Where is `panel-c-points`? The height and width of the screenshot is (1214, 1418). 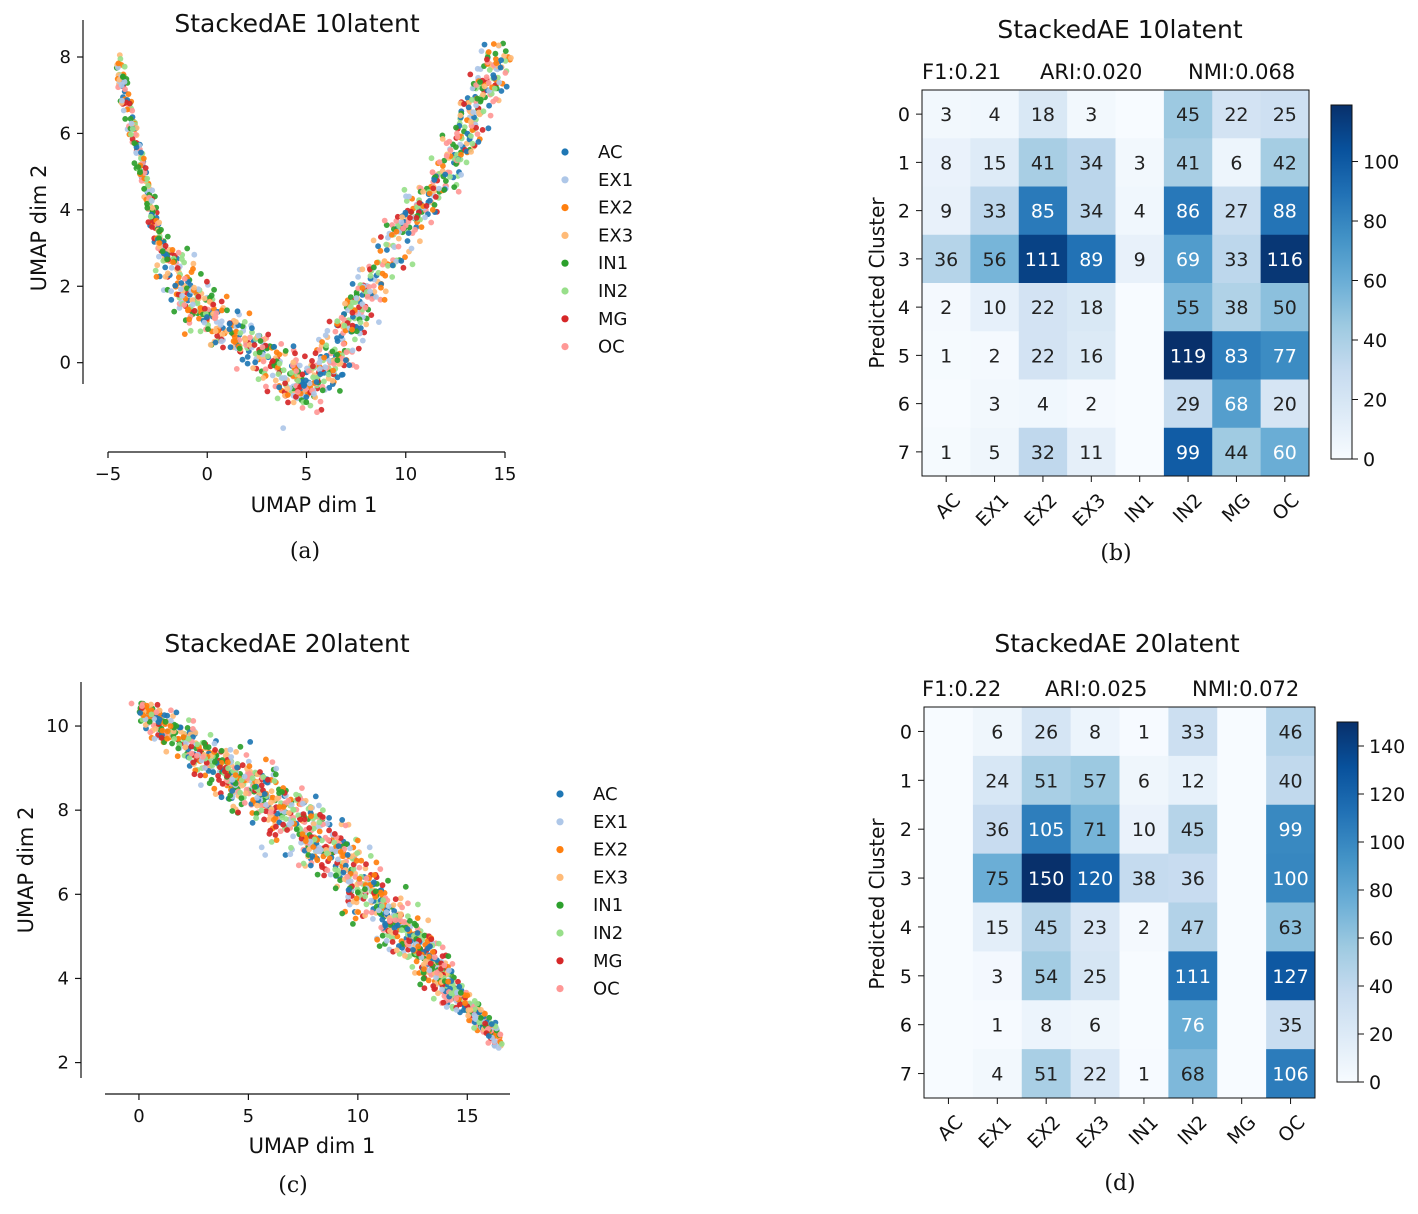
panel-c-points is located at coordinates (316, 875).